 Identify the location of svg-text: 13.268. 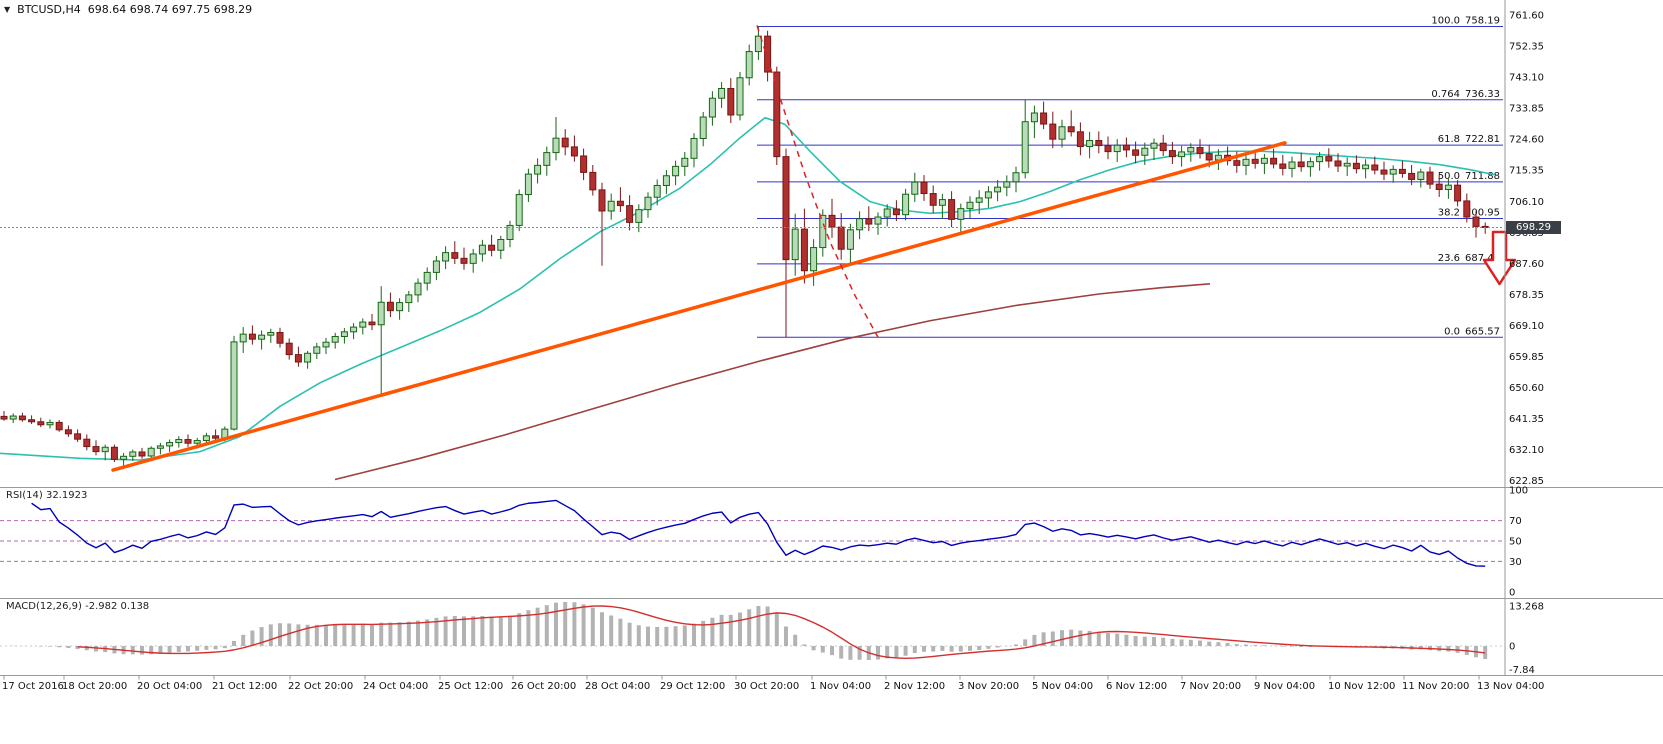
(1526, 606).